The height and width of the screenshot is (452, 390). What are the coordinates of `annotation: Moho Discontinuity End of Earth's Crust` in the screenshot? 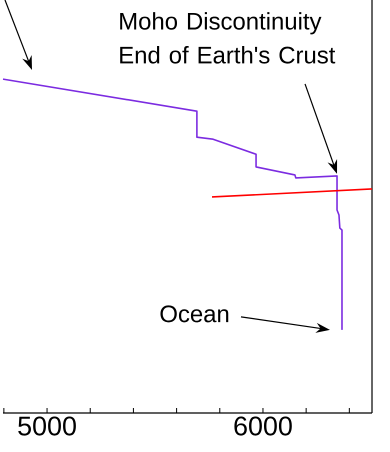 It's located at (228, 38).